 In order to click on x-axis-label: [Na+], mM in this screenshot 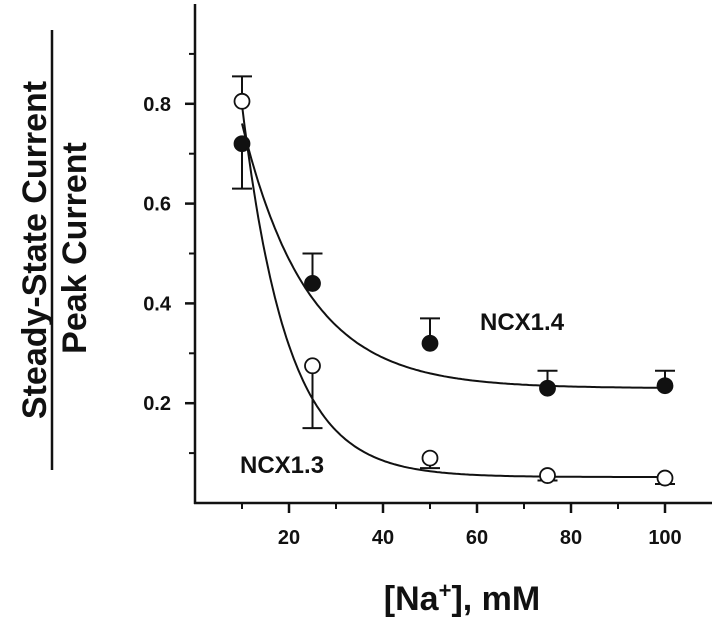, I will do `click(462, 598)`.